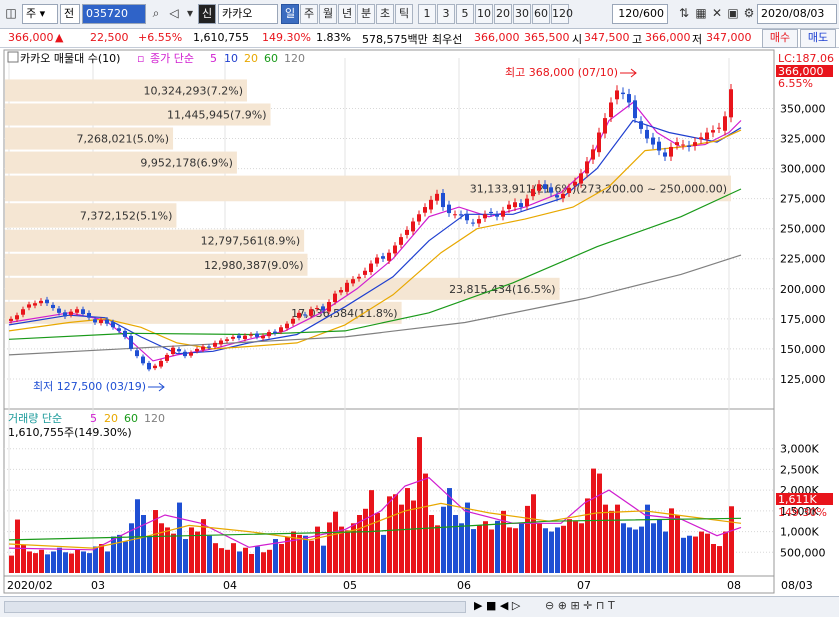  I want to click on save-icon: ▣, so click(733, 13).